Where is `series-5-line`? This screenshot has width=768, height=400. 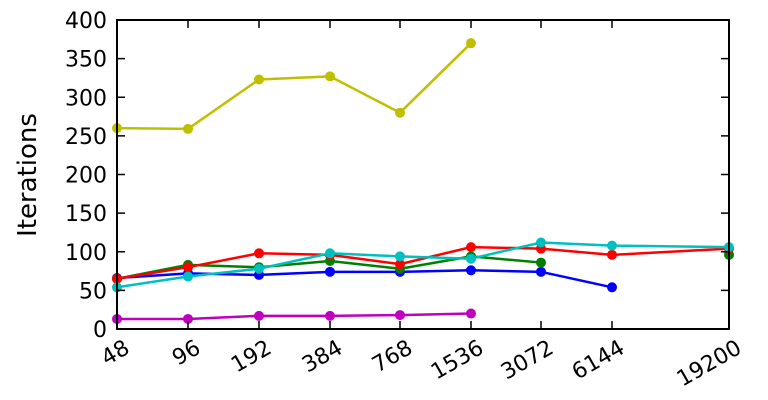 series-5-line is located at coordinates (294, 316).